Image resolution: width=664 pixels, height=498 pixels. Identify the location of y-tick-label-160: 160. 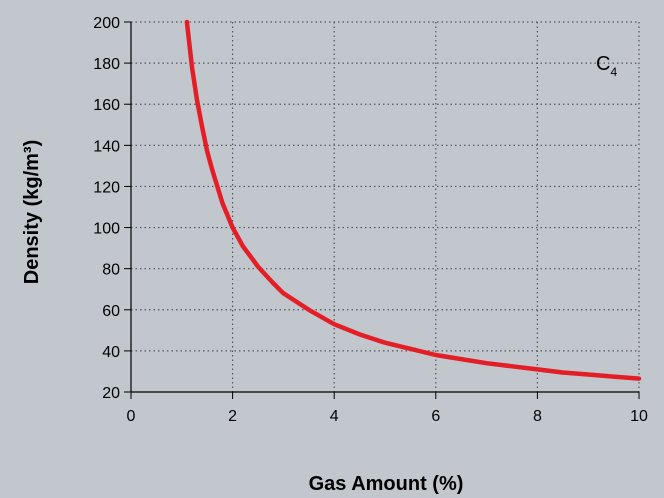
(106, 105).